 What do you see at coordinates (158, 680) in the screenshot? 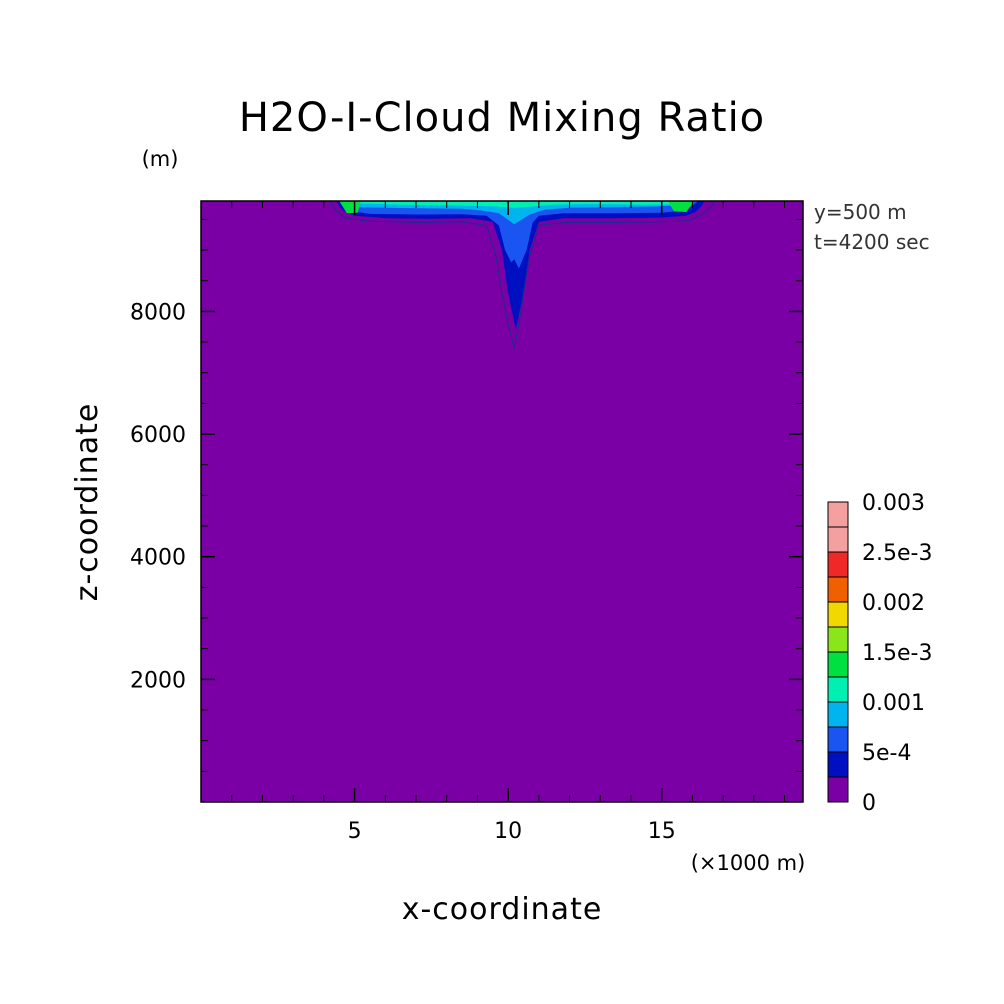
I see `y-tick-label: 2000` at bounding box center [158, 680].